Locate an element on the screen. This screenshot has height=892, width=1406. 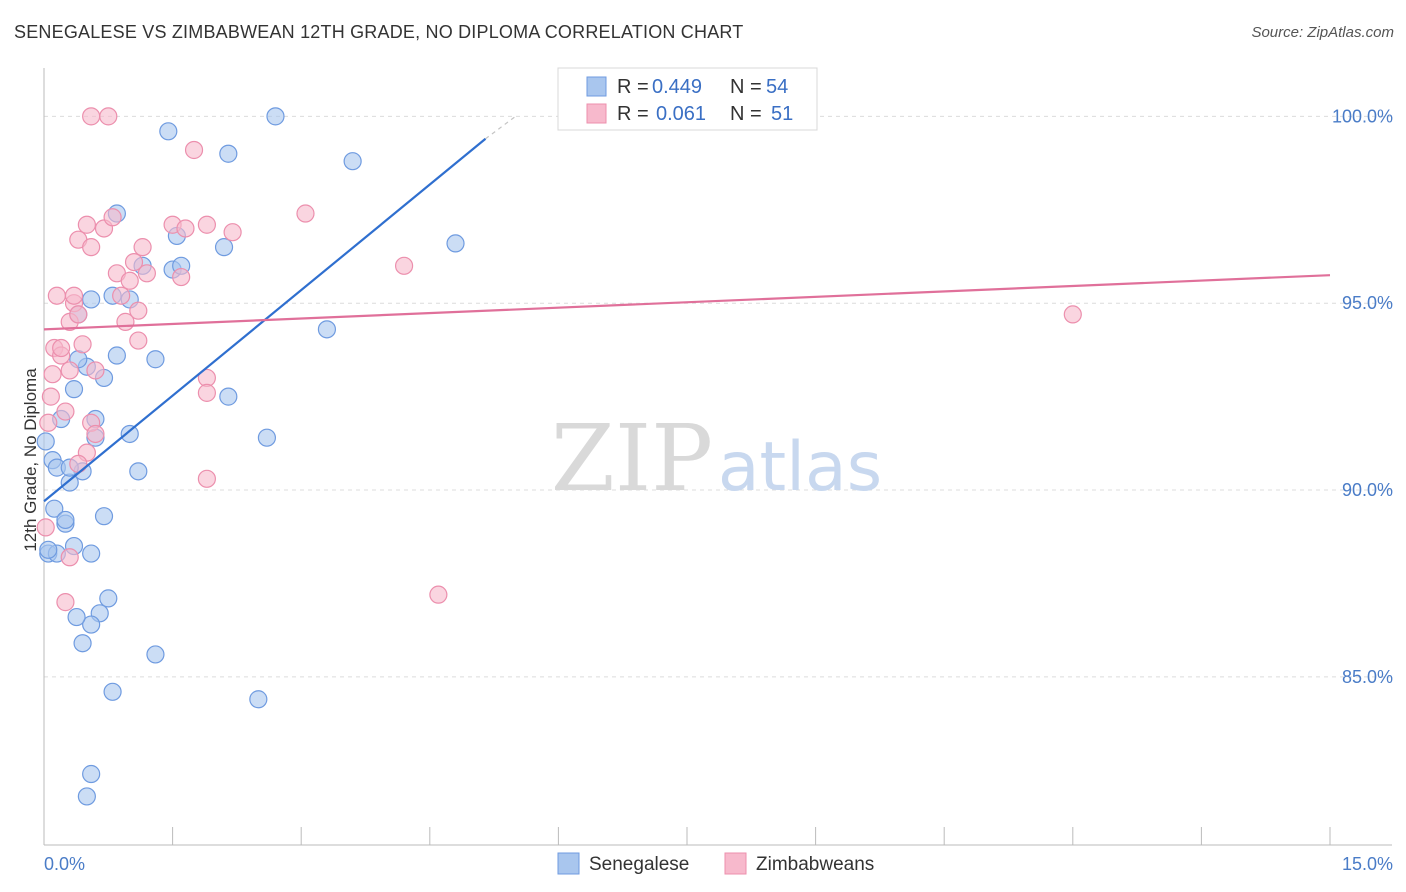
watermark: ZIP atlas is located at coordinates (716, 458).